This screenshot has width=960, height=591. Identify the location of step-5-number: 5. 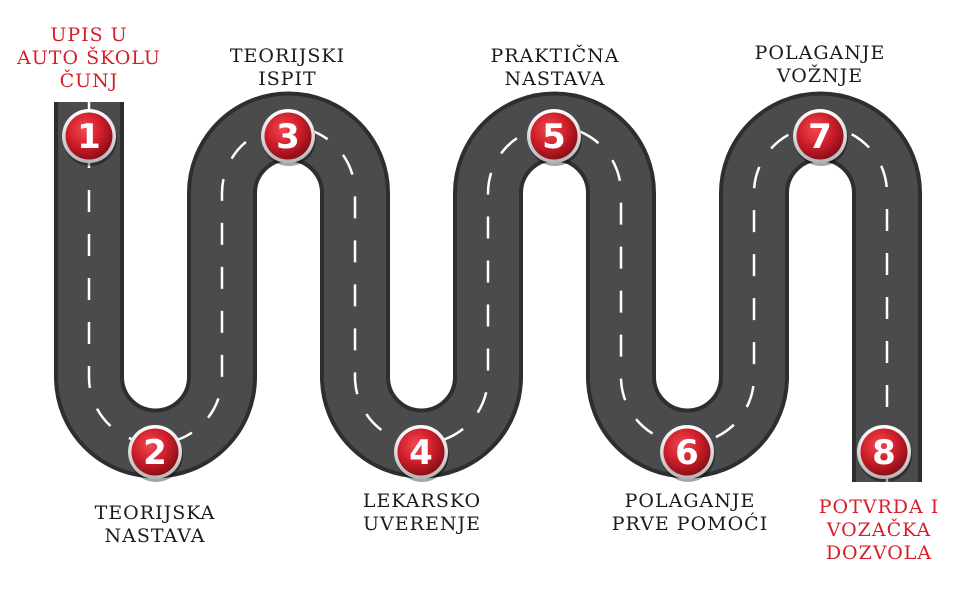
(554, 137).